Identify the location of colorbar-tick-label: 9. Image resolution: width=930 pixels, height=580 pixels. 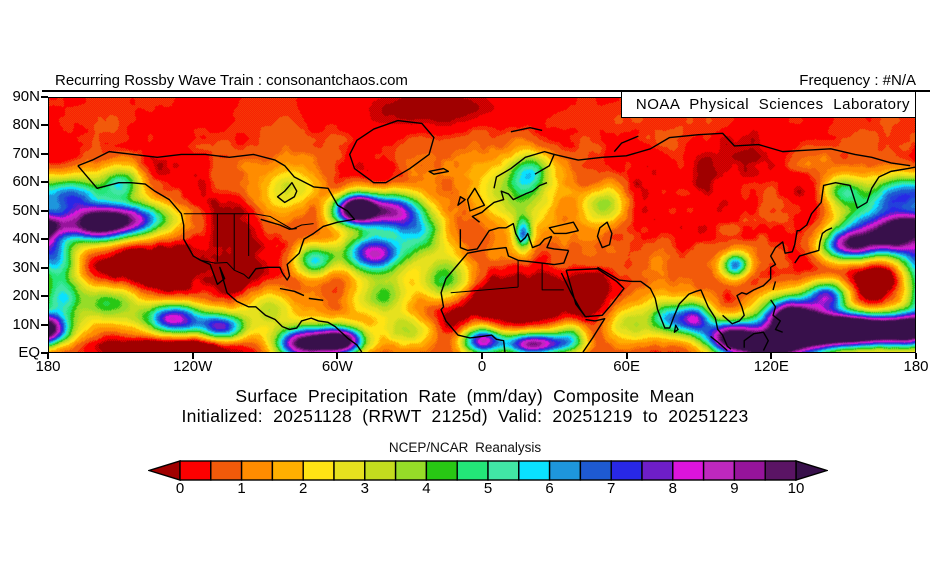
(734, 488).